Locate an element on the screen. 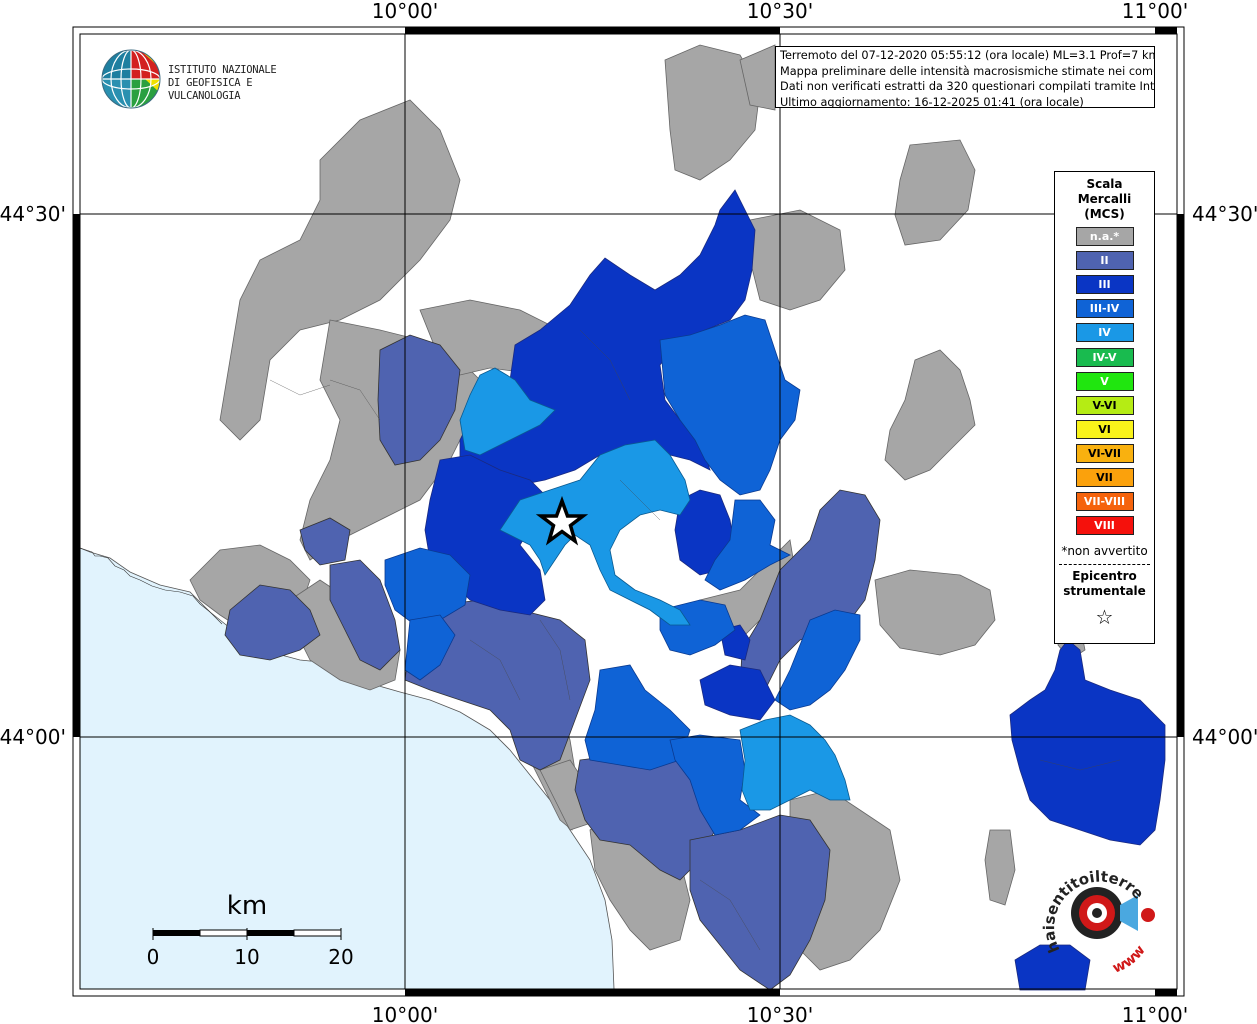 This screenshot has height=1024, width=1257. scale-bar: km 0 10 20 is located at coordinates (250, 930).